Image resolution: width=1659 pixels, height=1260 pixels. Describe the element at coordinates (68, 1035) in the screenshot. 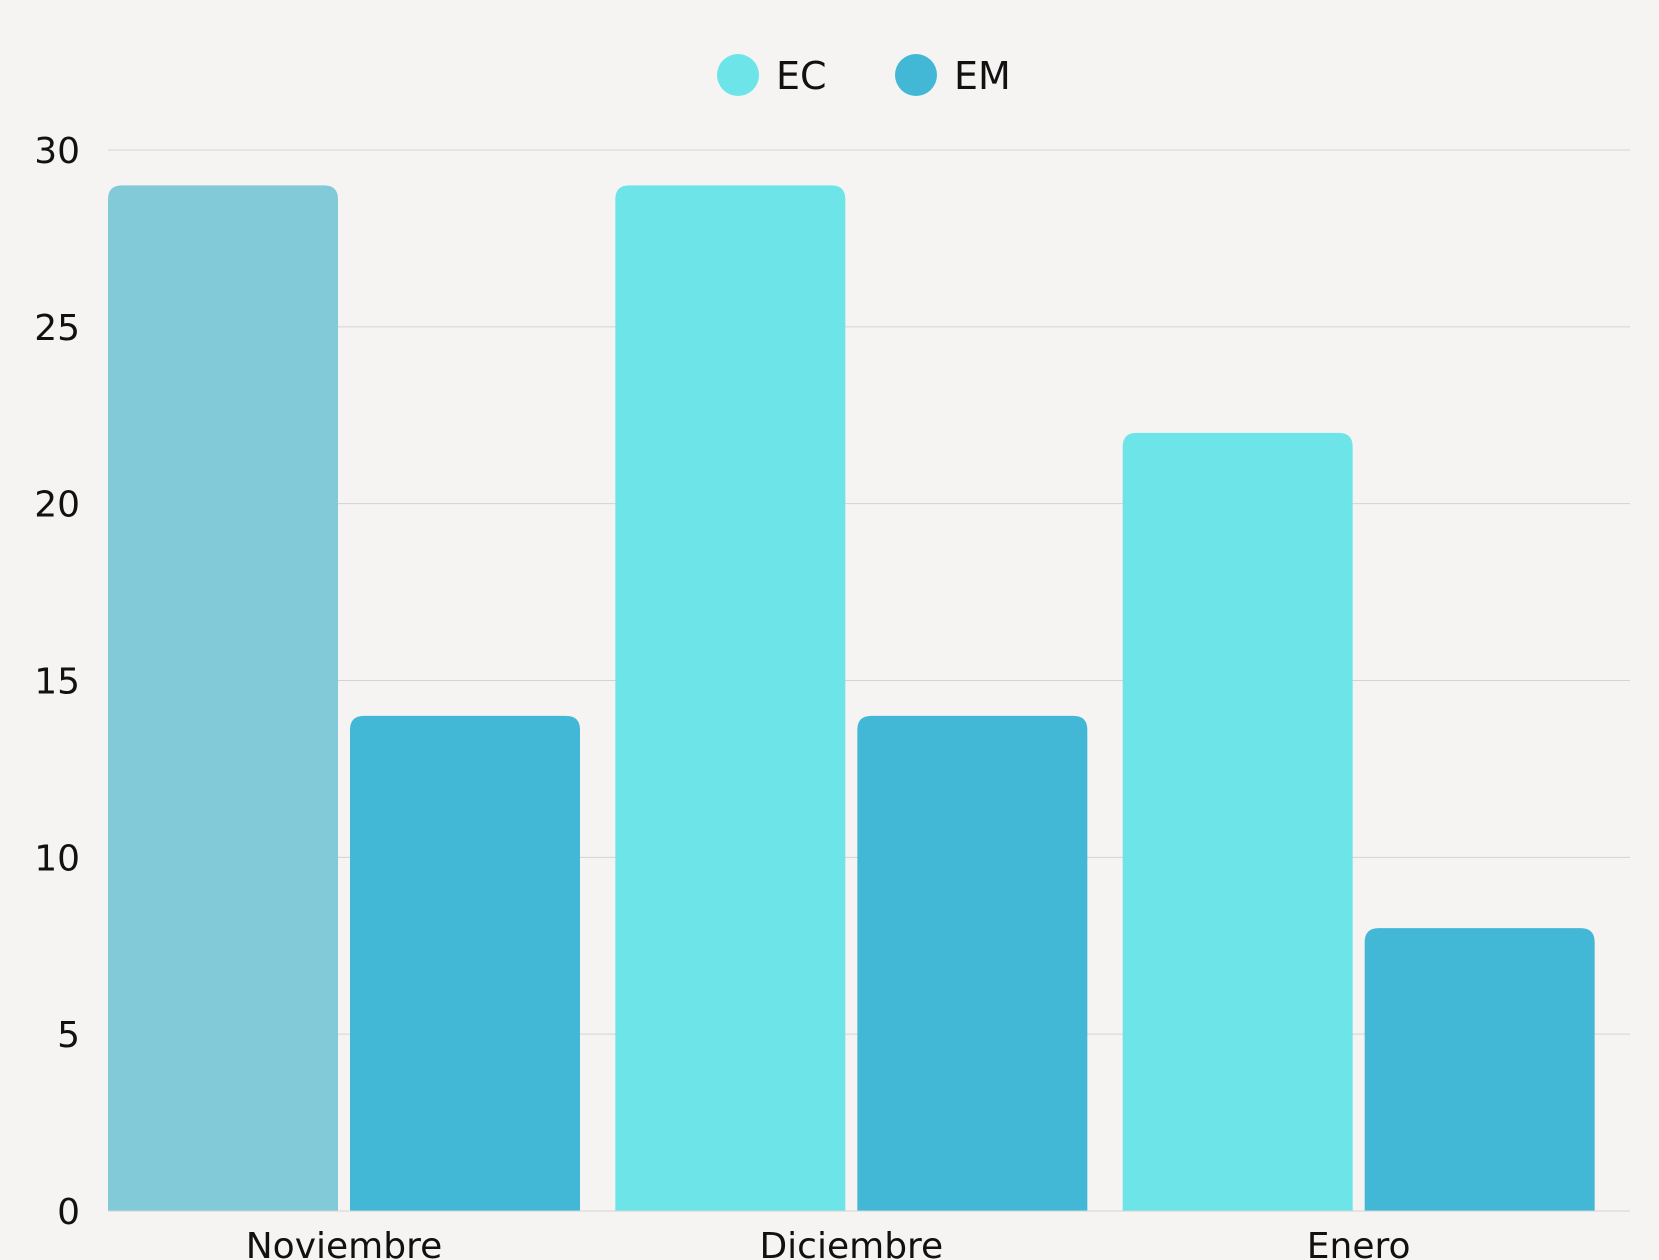

I see `y-tick-label-5: 5` at that location.